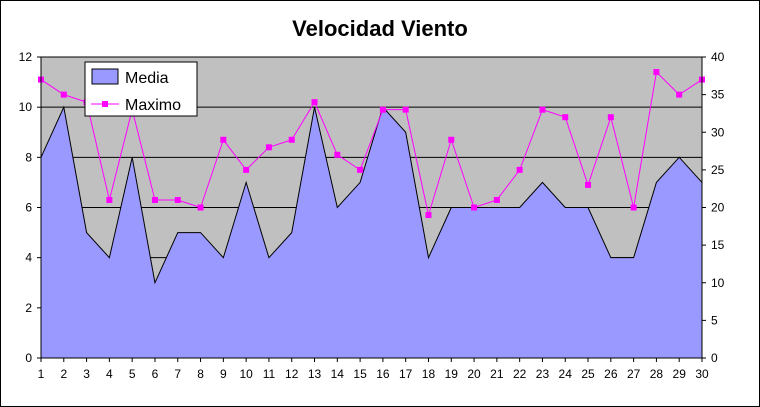 The width and height of the screenshot is (760, 407). Describe the element at coordinates (155, 374) in the screenshot. I see `x-tick-label-6: 6` at that location.